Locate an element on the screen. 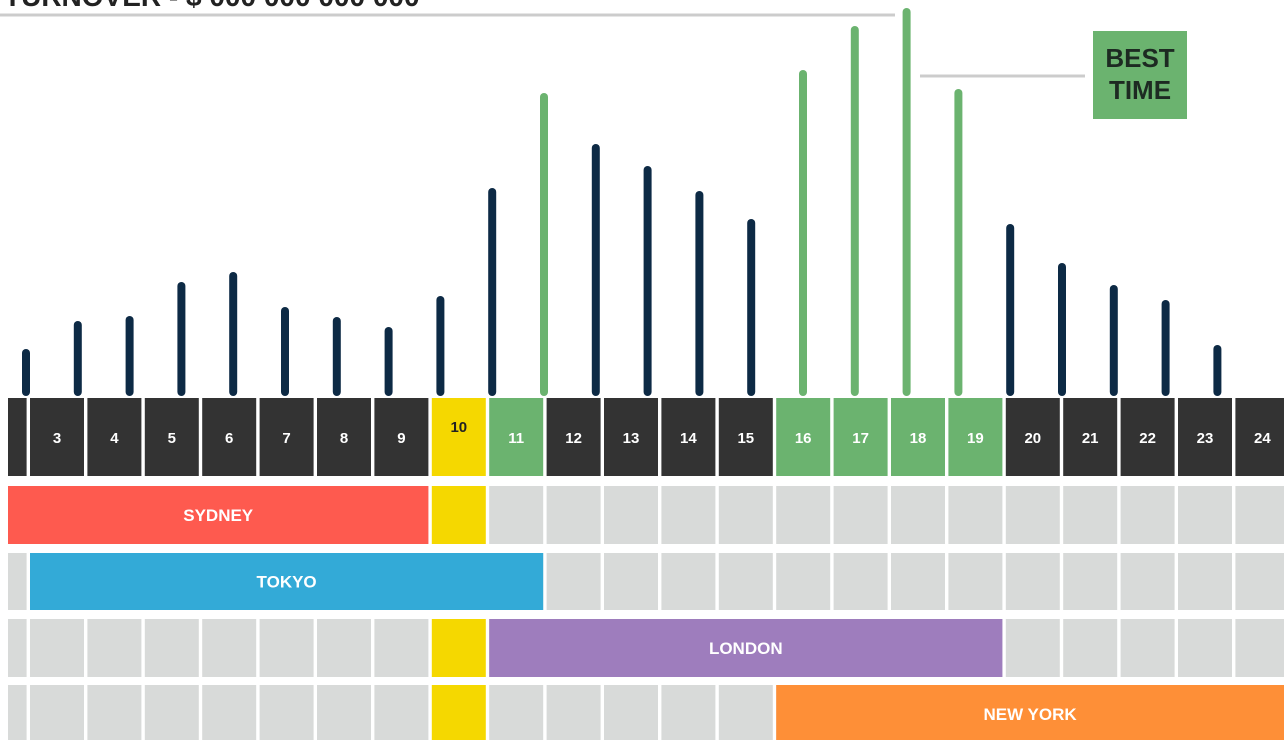 This screenshot has width=1284, height=740. hour-label: 7 is located at coordinates (286, 438).